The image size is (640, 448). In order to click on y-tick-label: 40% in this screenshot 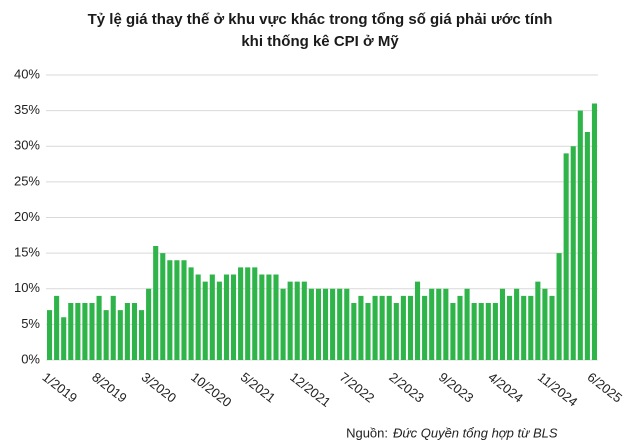, I will do `click(27, 73)`.